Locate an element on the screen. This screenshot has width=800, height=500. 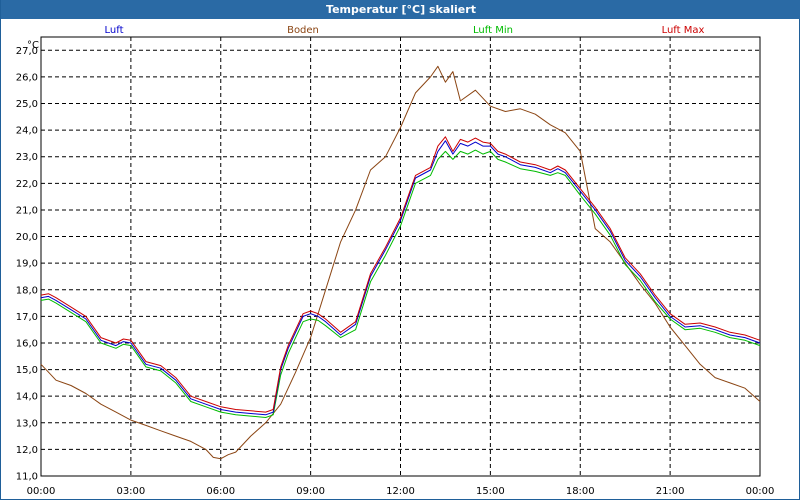
y-tick-label: 13,0 is located at coordinates (27, 423).